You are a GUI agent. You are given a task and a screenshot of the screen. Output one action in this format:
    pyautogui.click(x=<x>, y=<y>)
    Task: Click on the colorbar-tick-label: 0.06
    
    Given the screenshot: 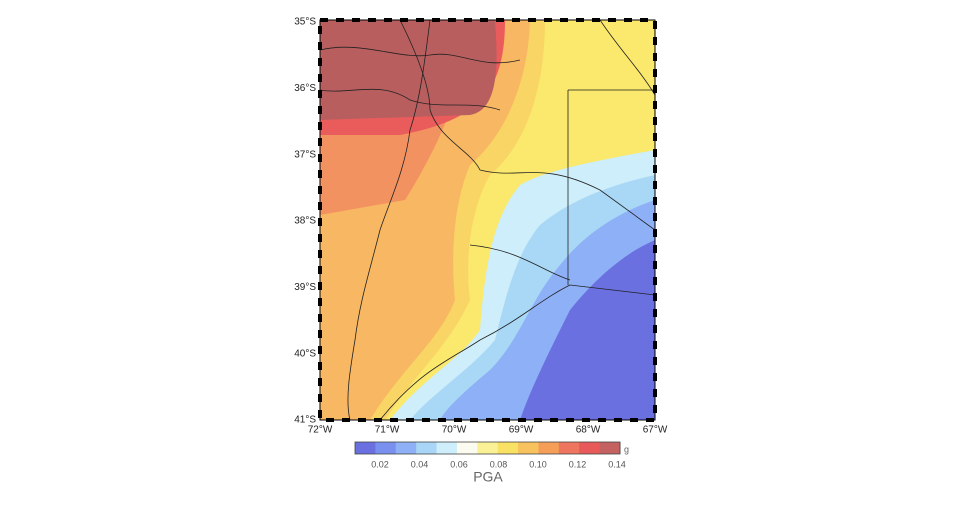 What is the action you would take?
    pyautogui.click(x=459, y=464)
    